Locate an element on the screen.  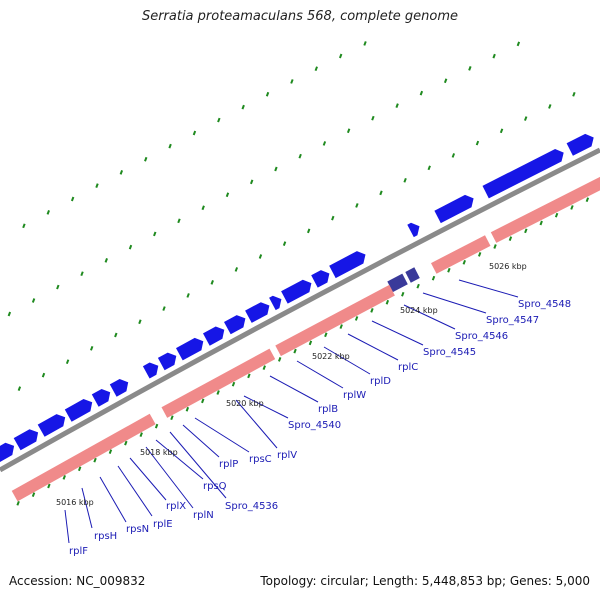
selected-gene is located at coordinates (412, 275).